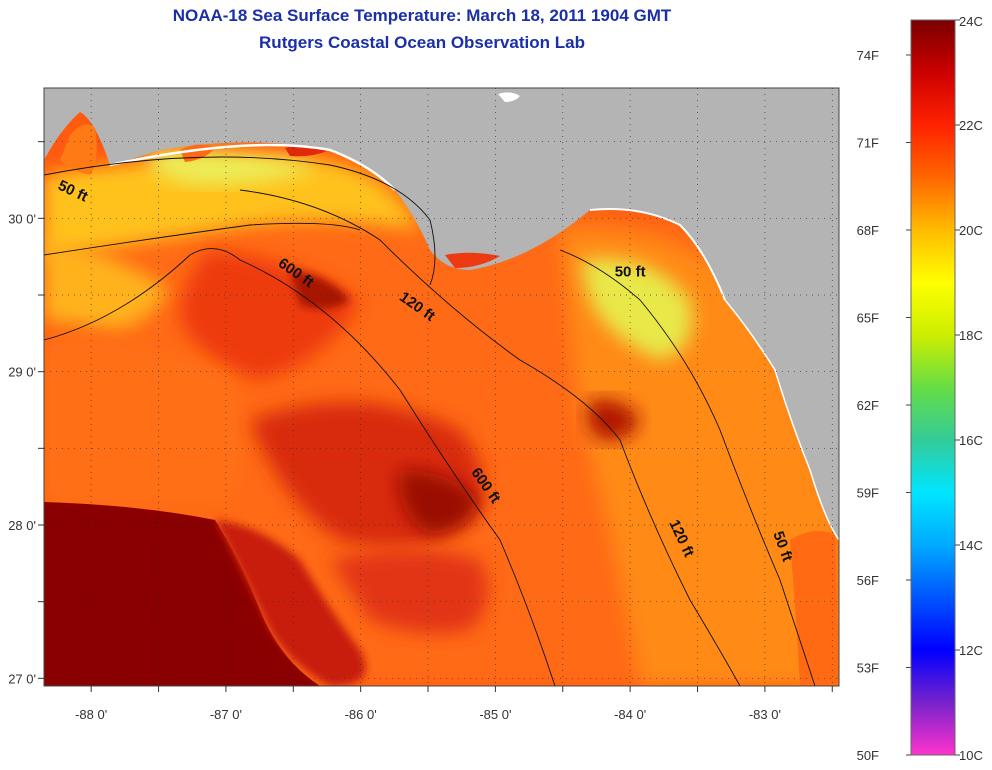 The width and height of the screenshot is (992, 770). Describe the element at coordinates (22, 678) in the screenshot. I see `lat-tick-label: 27 0'` at that location.